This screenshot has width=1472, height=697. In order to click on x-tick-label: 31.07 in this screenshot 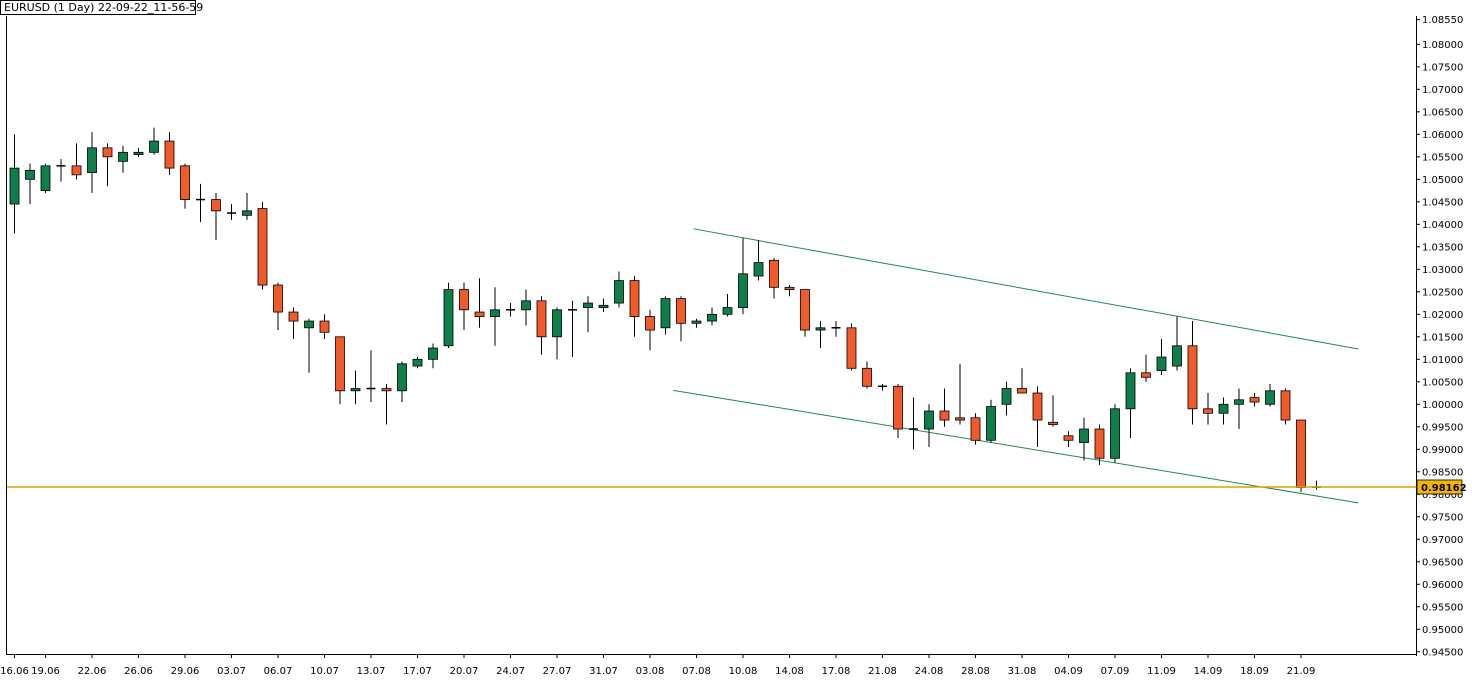, I will do `click(603, 671)`.